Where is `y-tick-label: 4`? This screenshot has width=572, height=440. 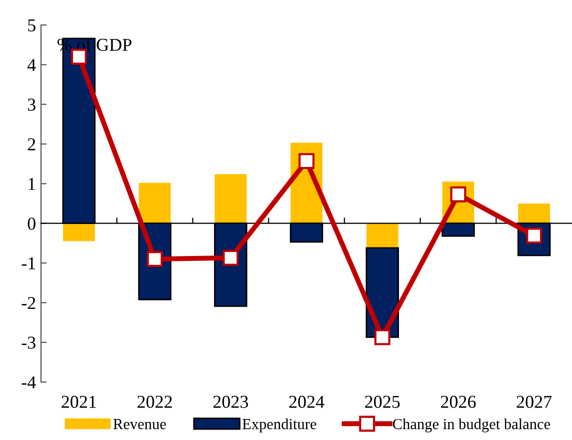 y-tick-label: 4 is located at coordinates (31, 65).